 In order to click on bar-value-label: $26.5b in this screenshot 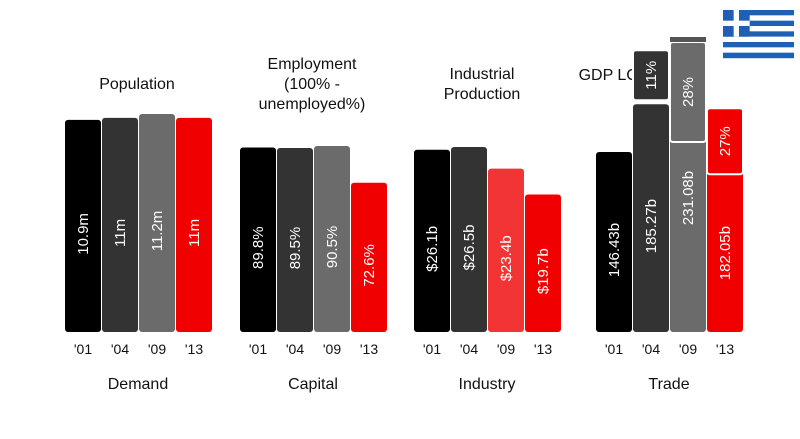, I will do `click(469, 248)`.